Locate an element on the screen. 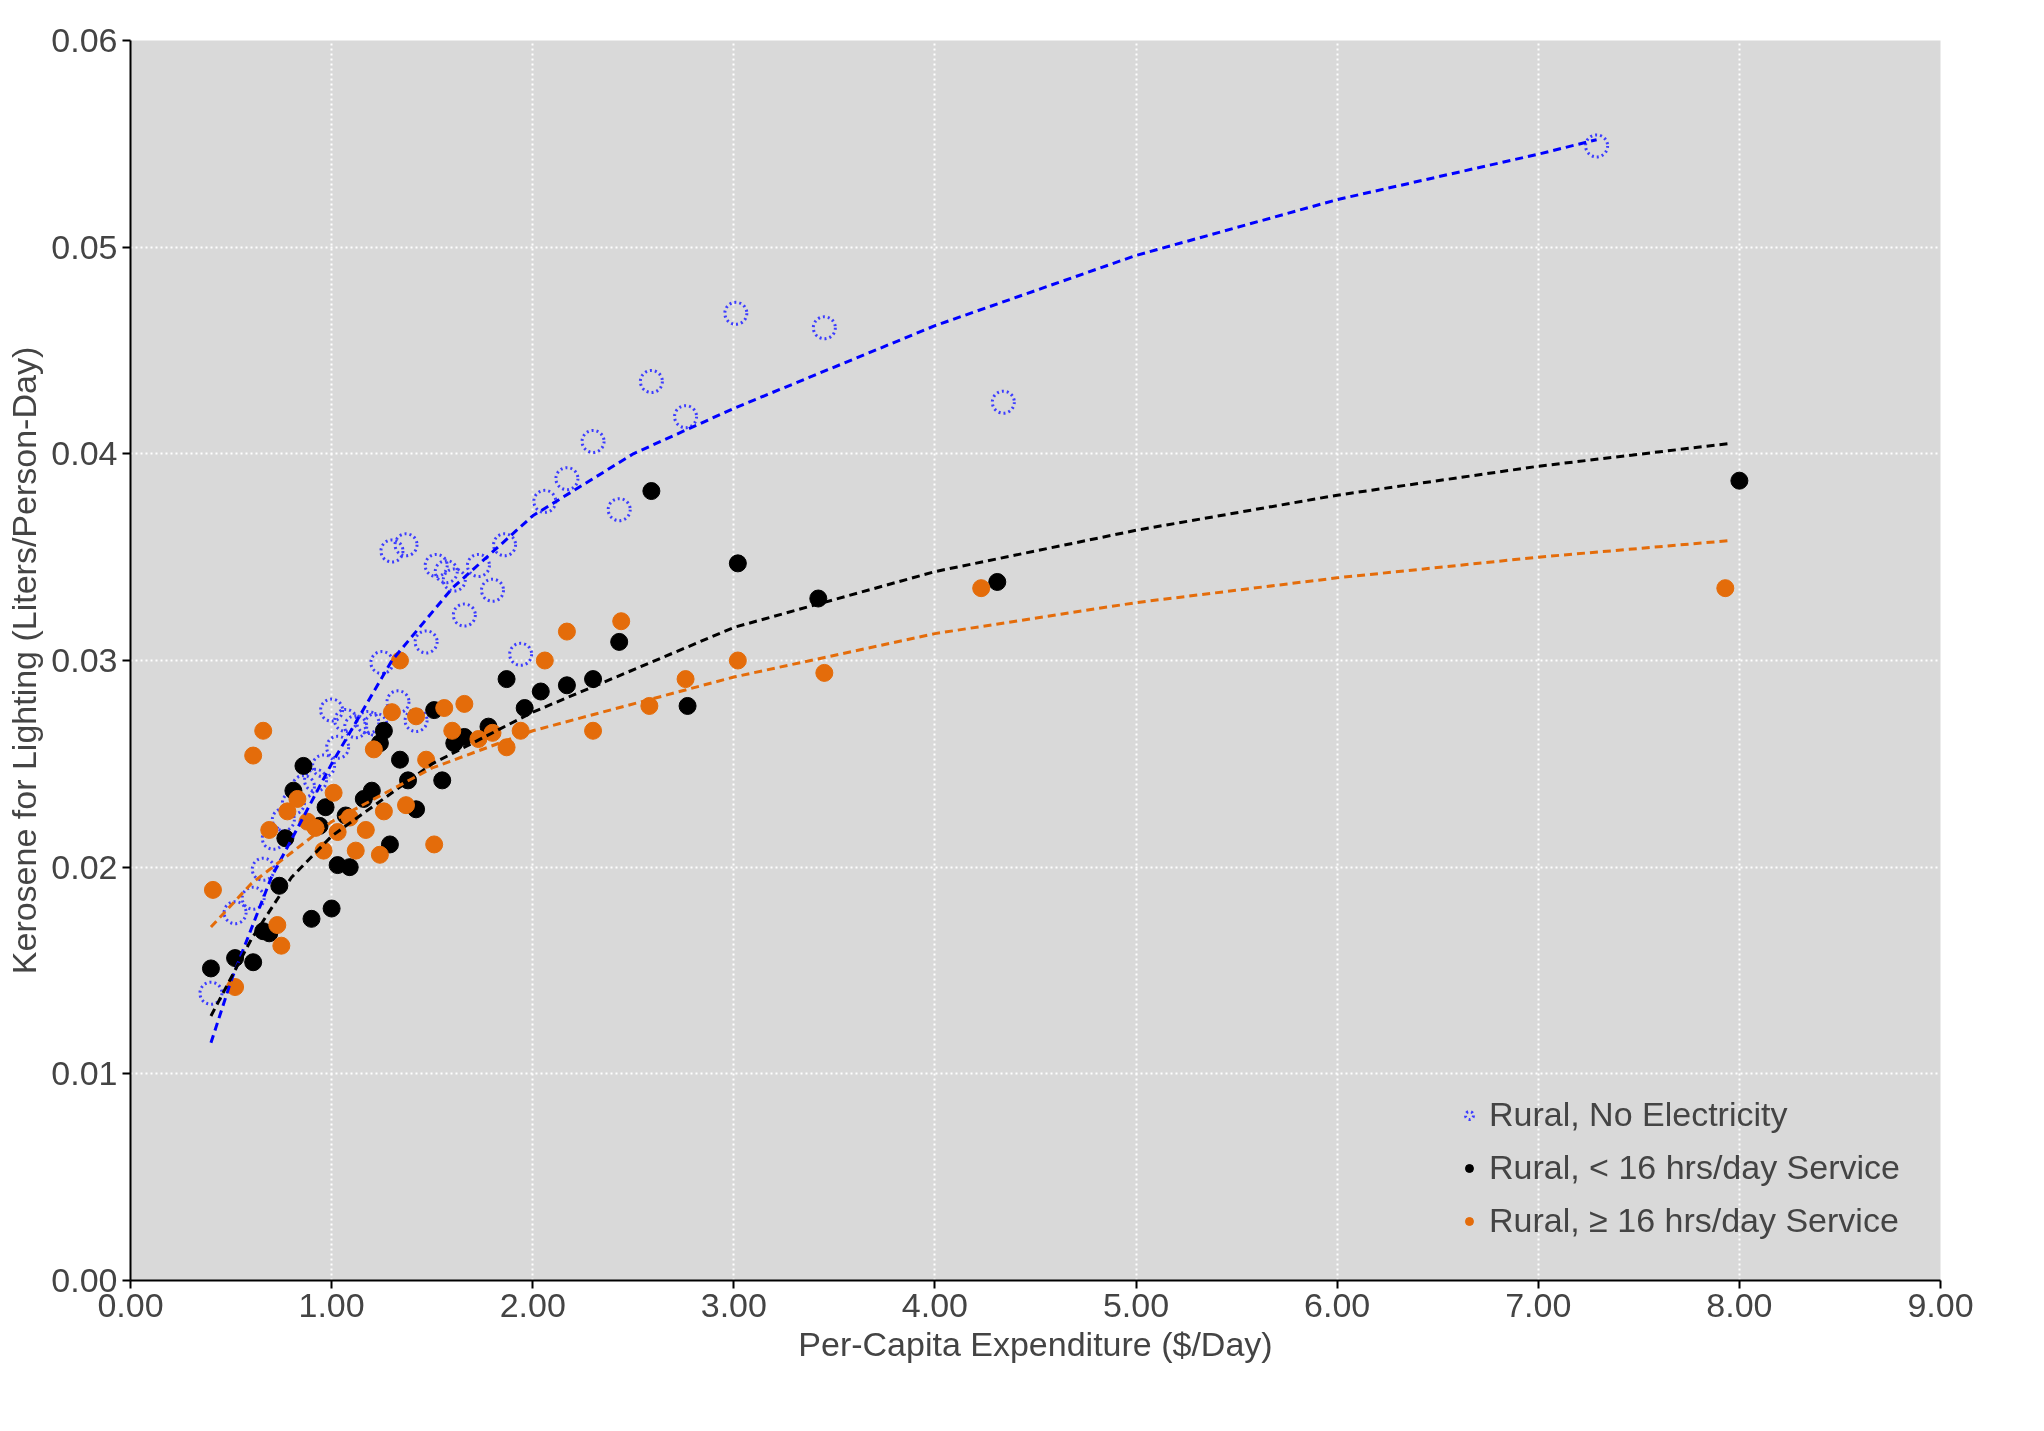  y-tick-label: 0.06 is located at coordinates (84, 40).